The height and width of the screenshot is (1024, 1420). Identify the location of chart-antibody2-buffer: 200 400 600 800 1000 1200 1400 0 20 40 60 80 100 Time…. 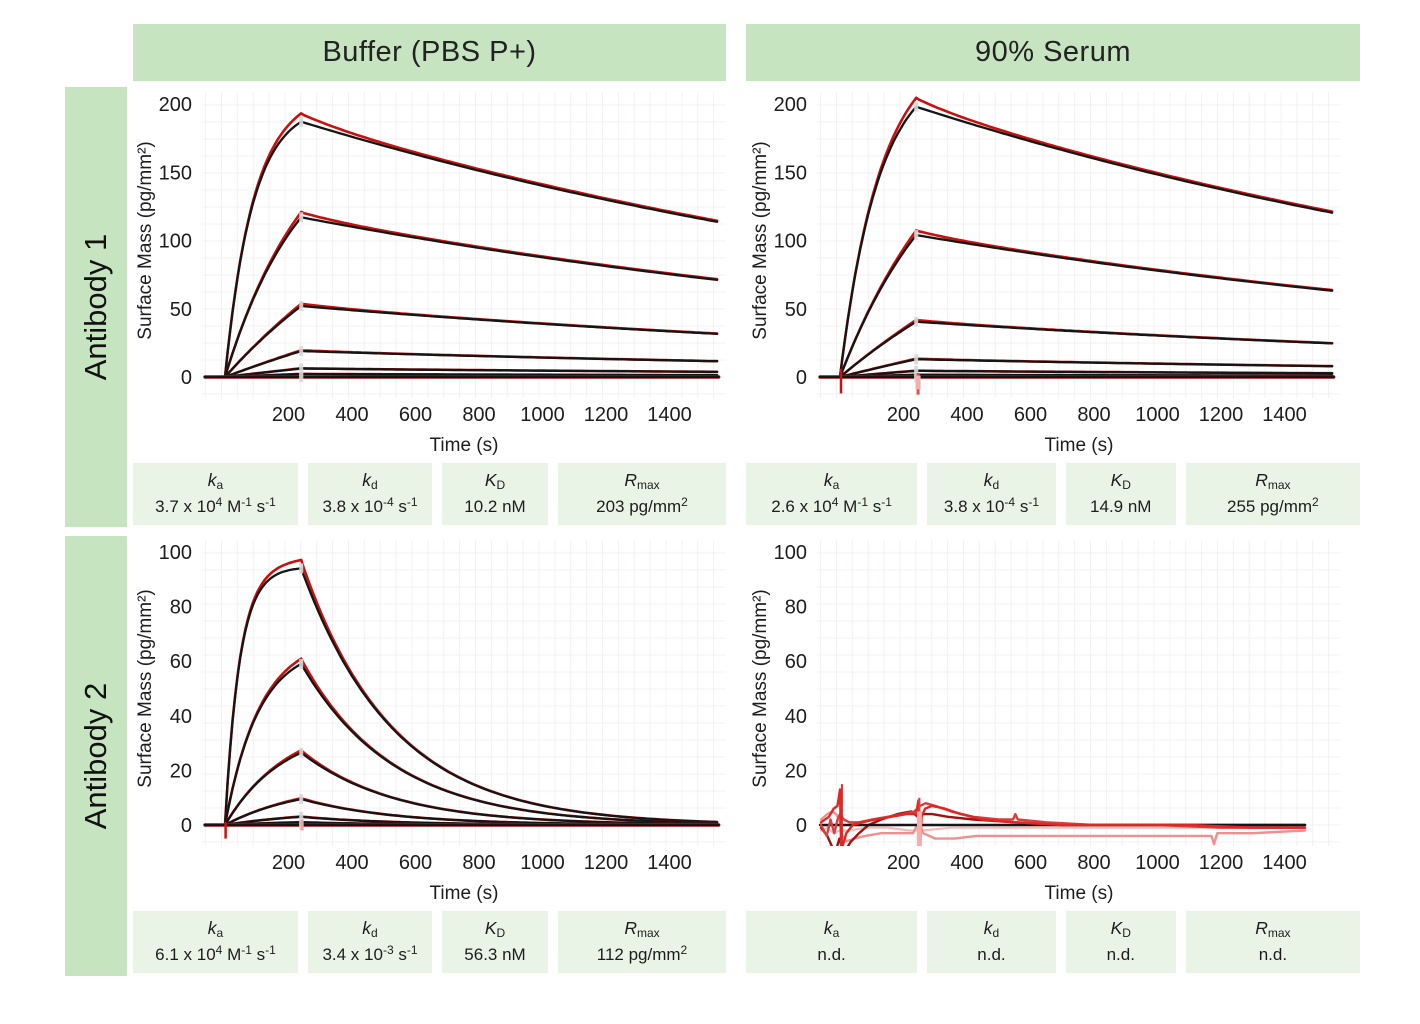
(430, 722).